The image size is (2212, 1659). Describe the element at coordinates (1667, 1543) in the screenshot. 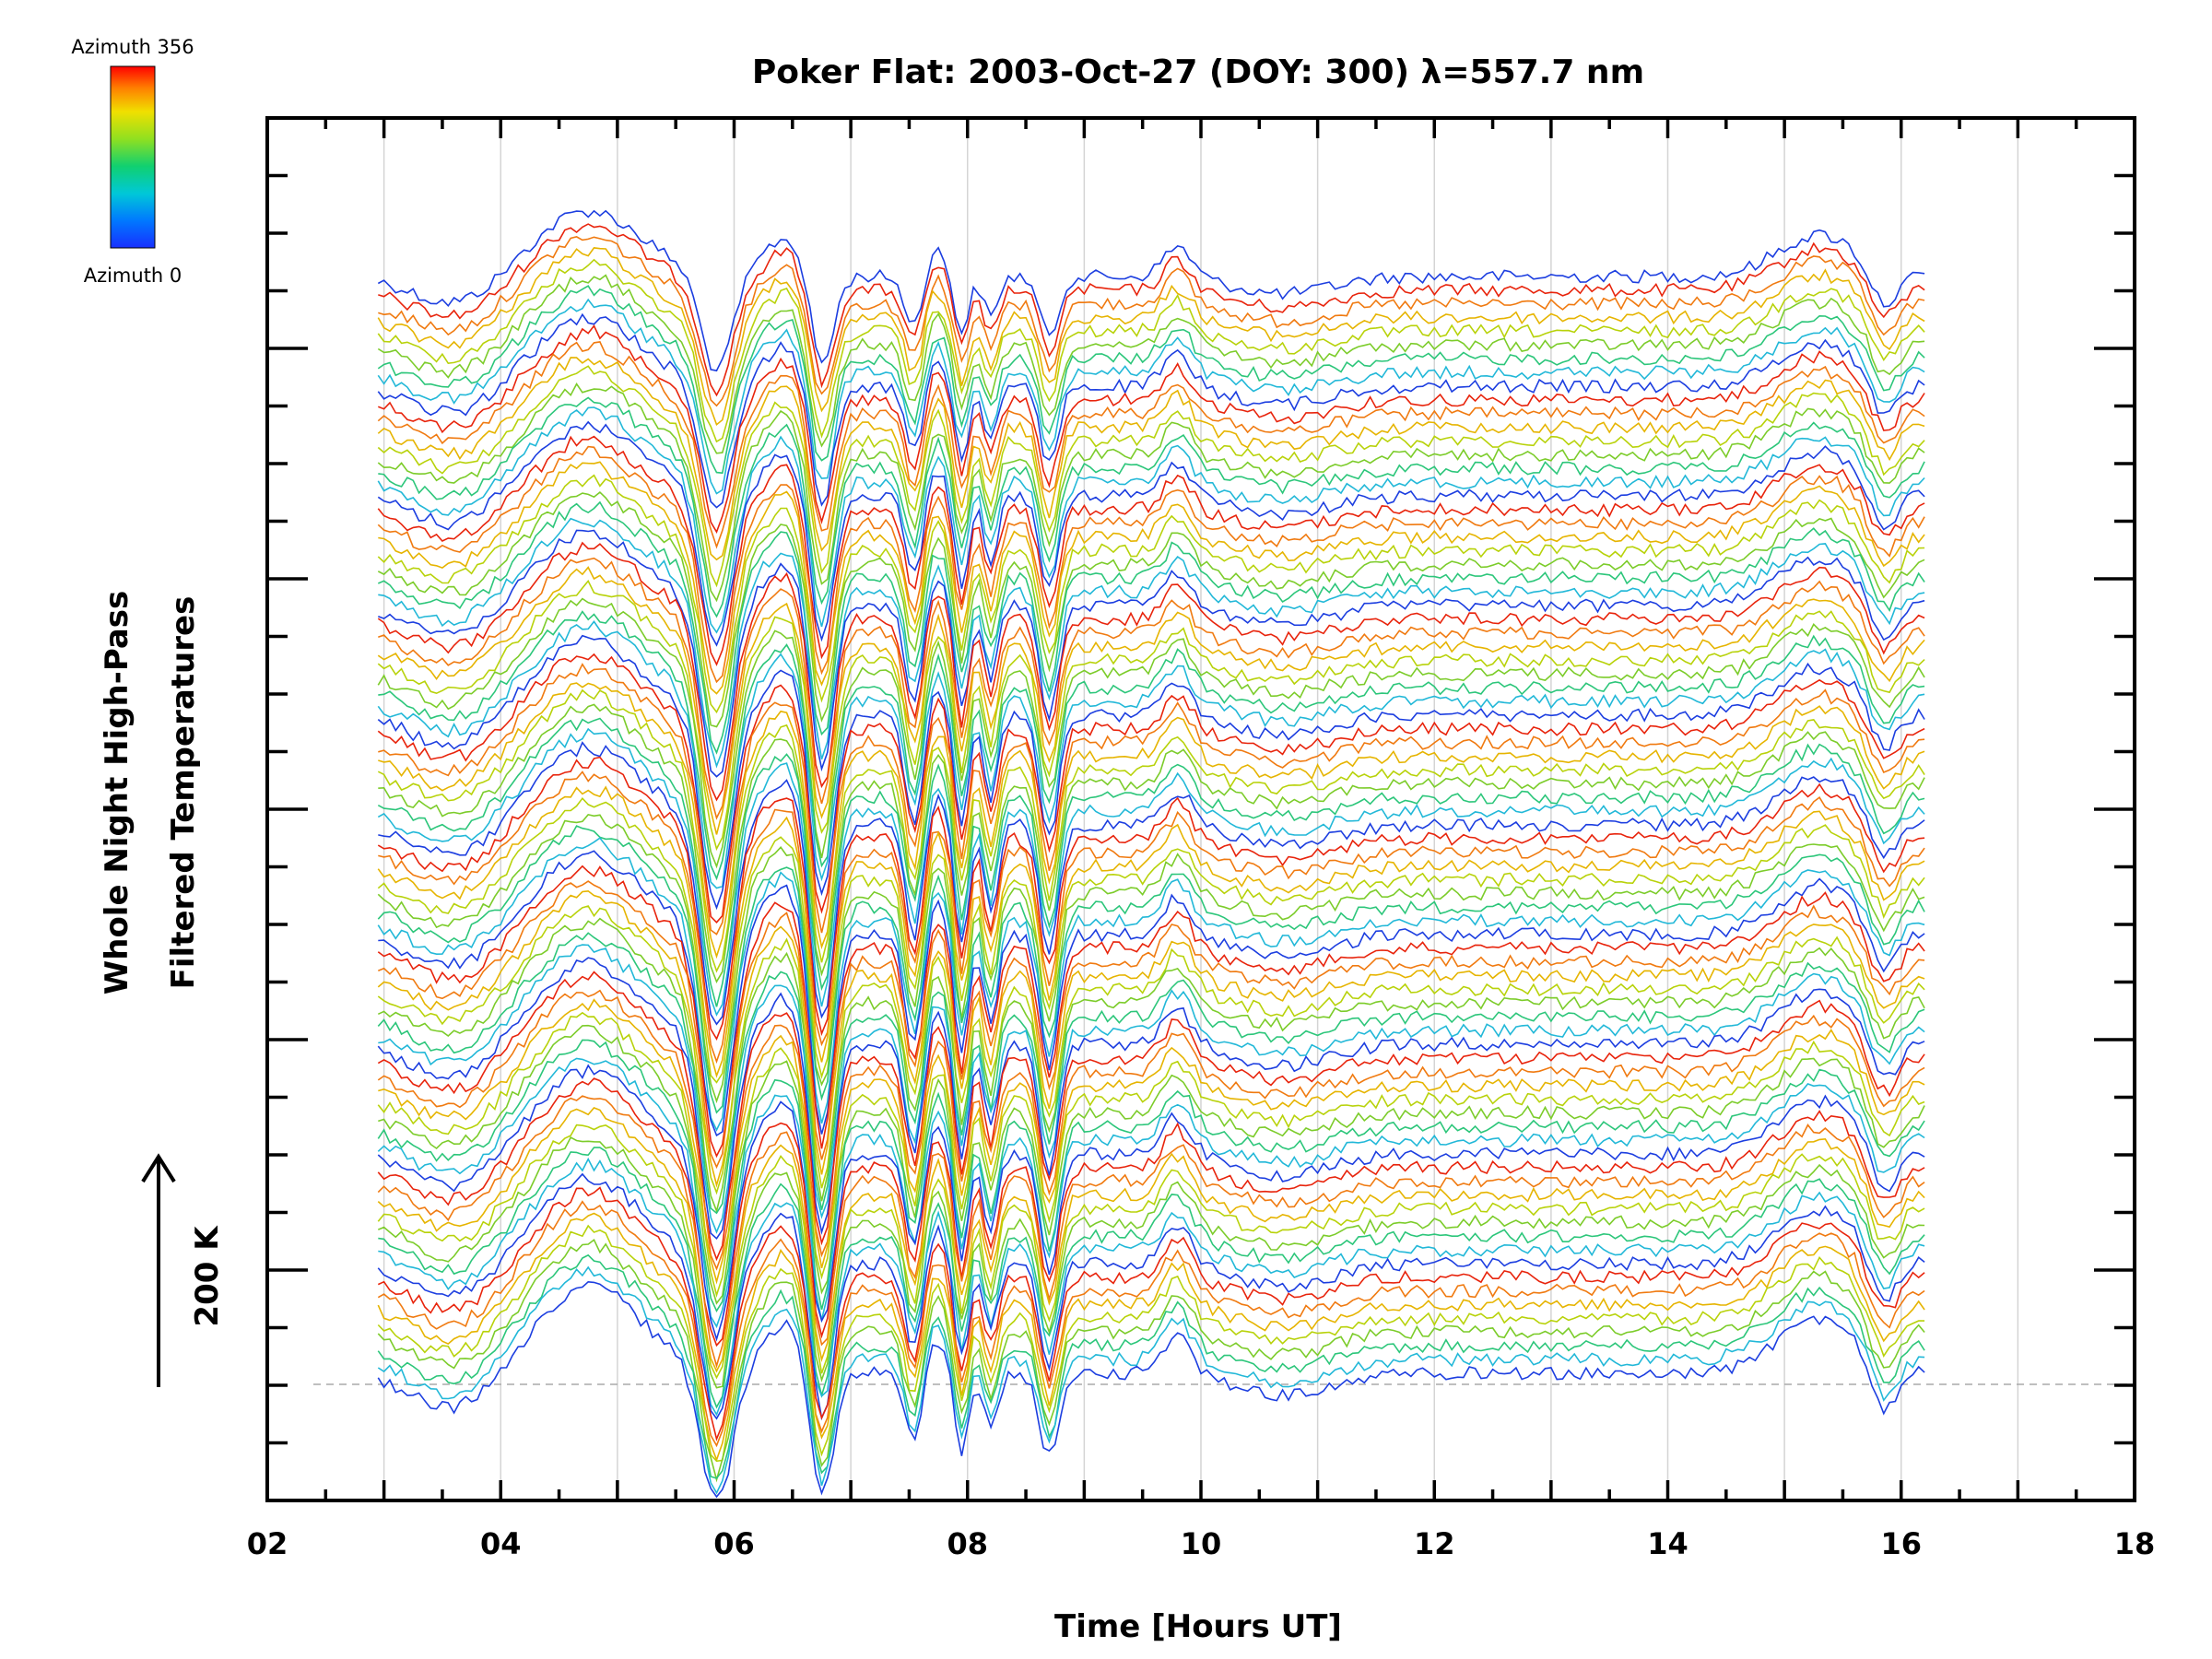

I see `x-tick-label: 14` at that location.